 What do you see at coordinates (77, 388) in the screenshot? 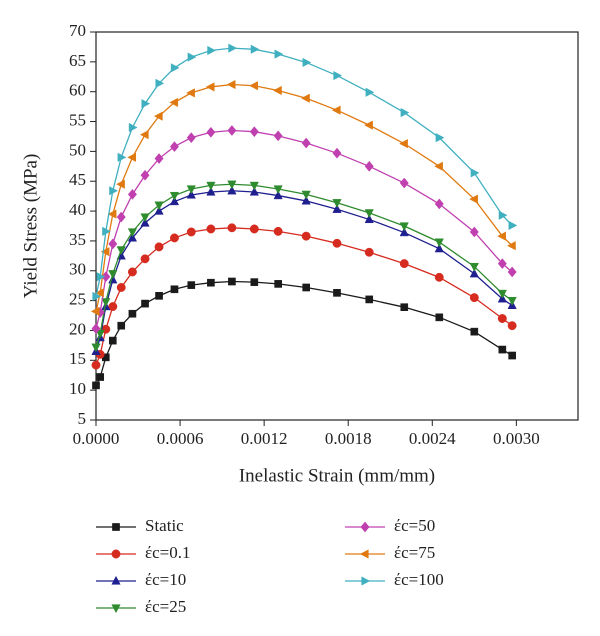
I see `y-tick-label: 10` at bounding box center [77, 388].